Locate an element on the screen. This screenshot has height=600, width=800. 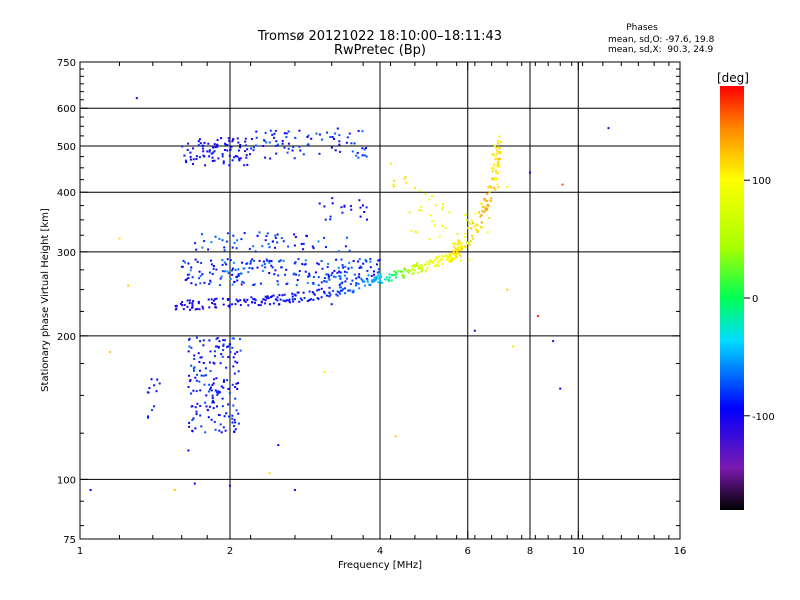
colorbar is located at coordinates (732, 298).